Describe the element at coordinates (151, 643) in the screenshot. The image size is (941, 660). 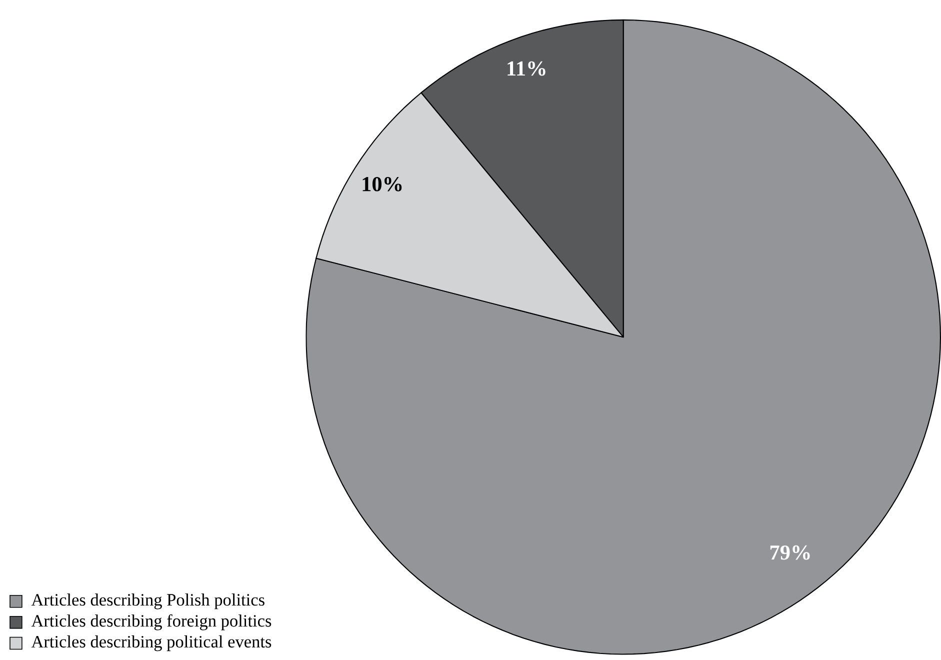
I see `legend-label: Articles describing political events` at that location.